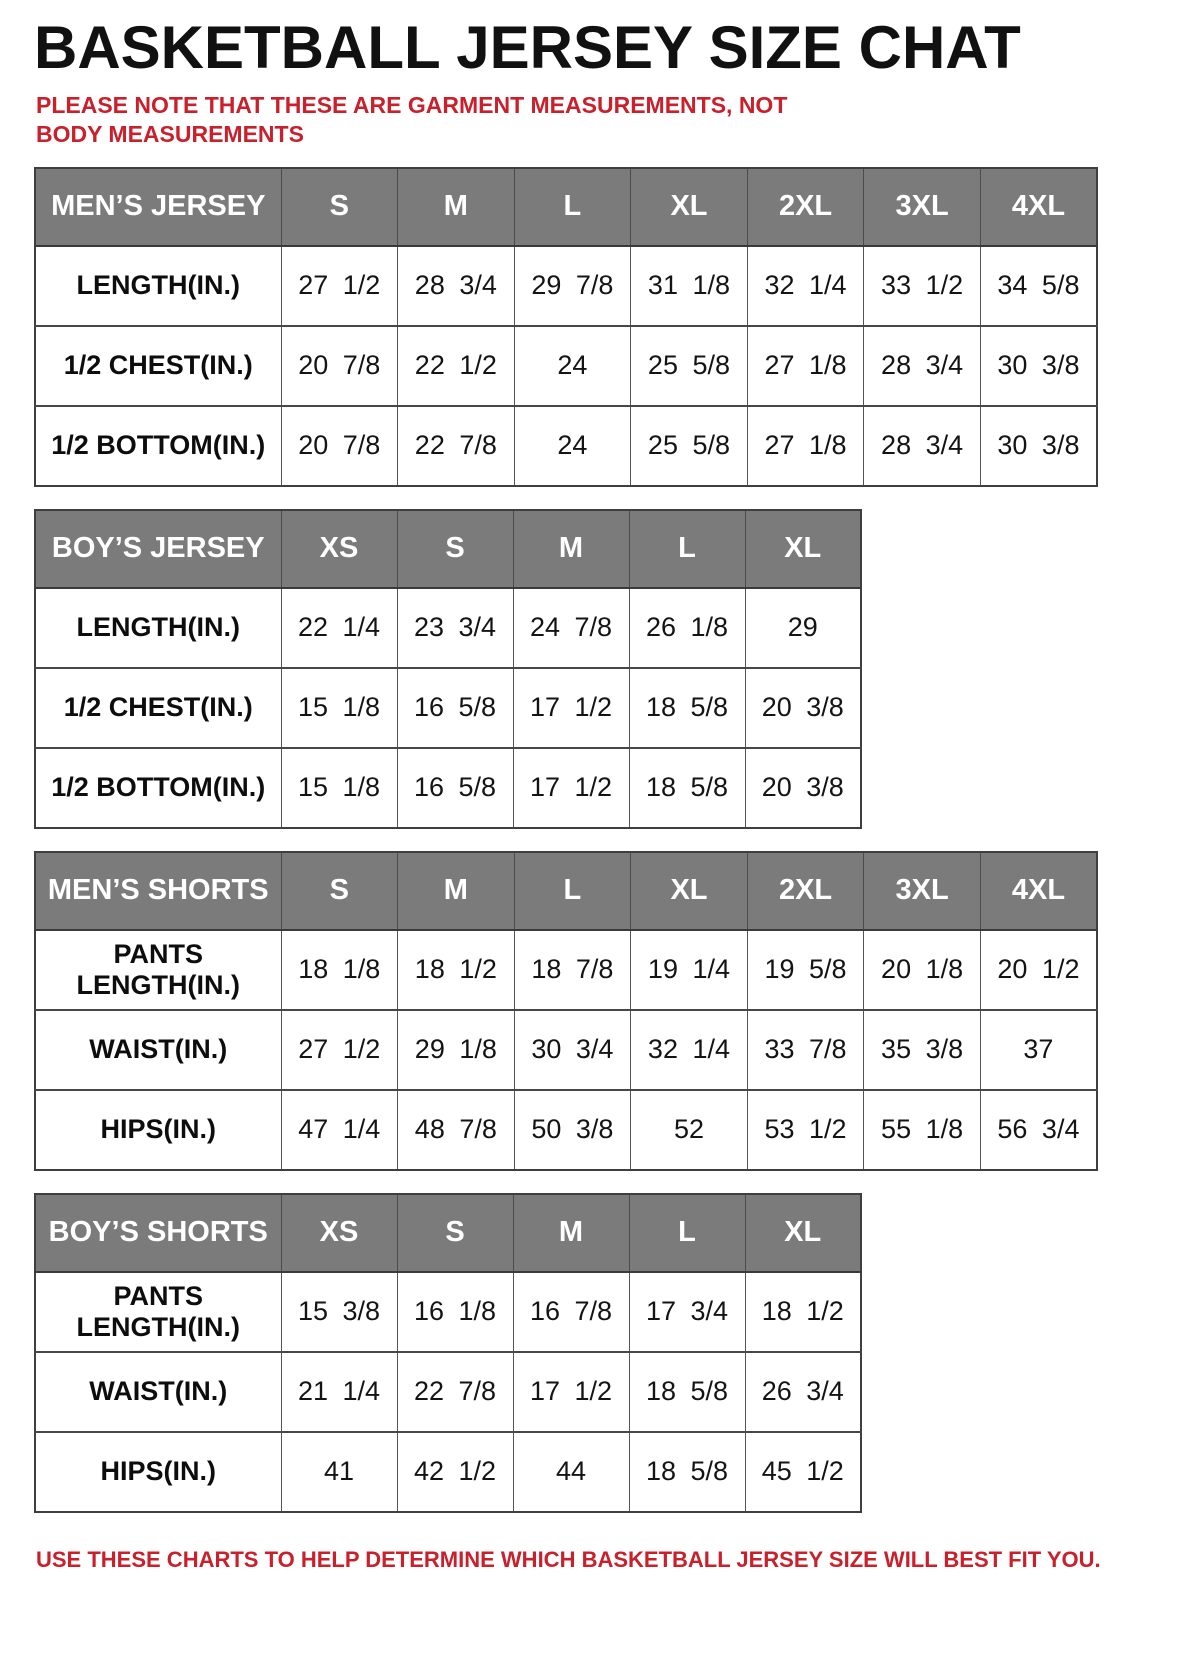 This screenshot has width=1200, height=1679. Describe the element at coordinates (572, 286) in the screenshot. I see `value-cell: 29 7/8` at that location.